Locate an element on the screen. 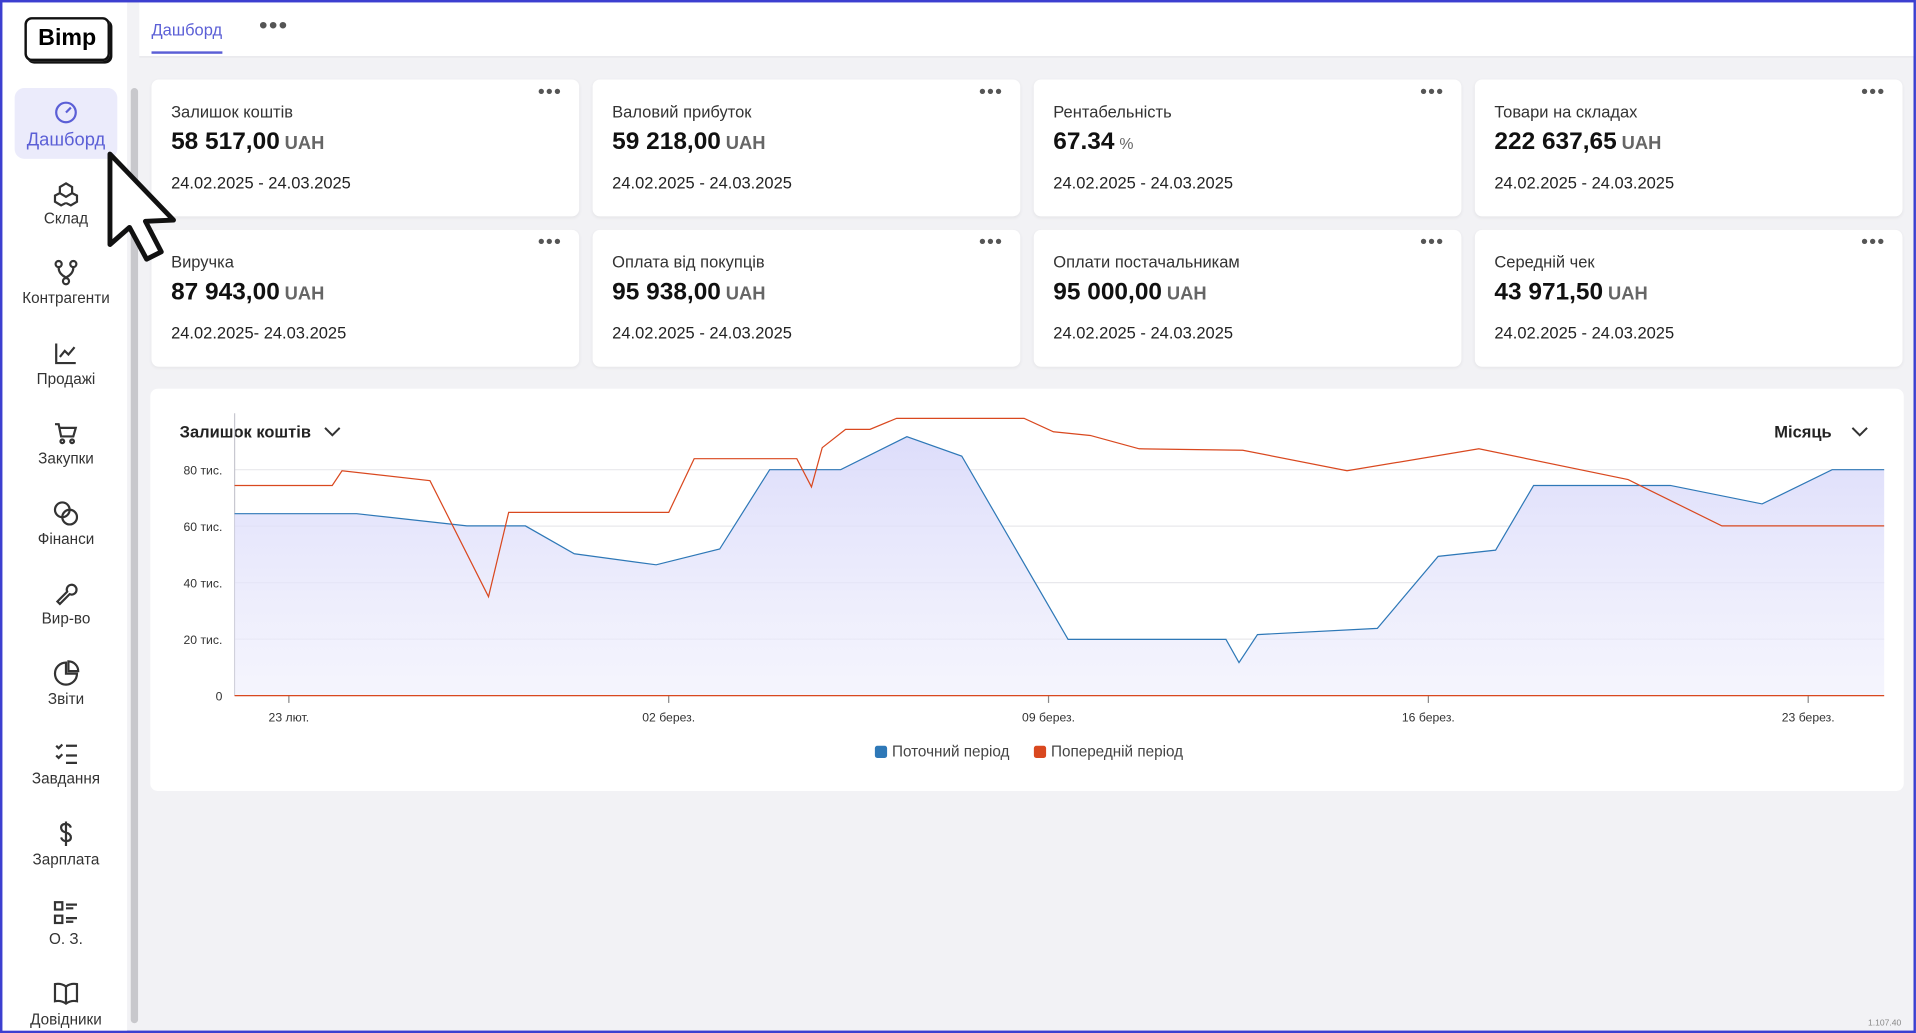 This screenshot has height=1033, width=1916. scrollbar is located at coordinates (134, 556).